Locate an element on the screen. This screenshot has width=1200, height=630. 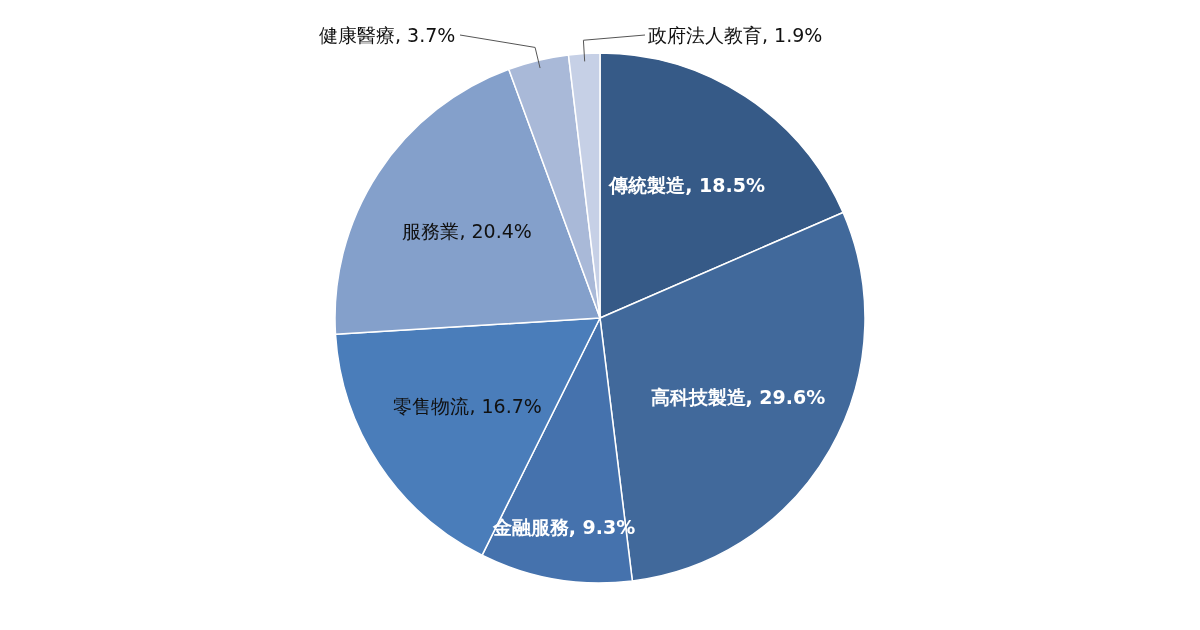
slice-label: 政府法人教育, 1.9% is located at coordinates (735, 35).